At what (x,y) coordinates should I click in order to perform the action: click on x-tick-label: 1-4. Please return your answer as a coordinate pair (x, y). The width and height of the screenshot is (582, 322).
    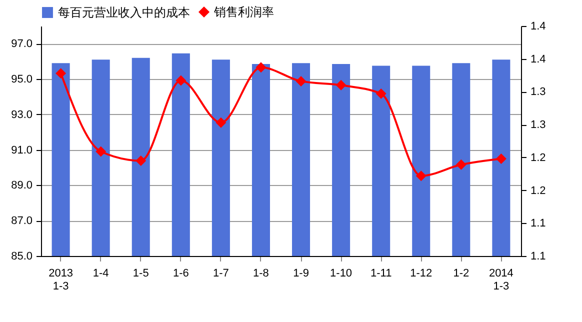
    Looking at the image, I should click on (100, 274).